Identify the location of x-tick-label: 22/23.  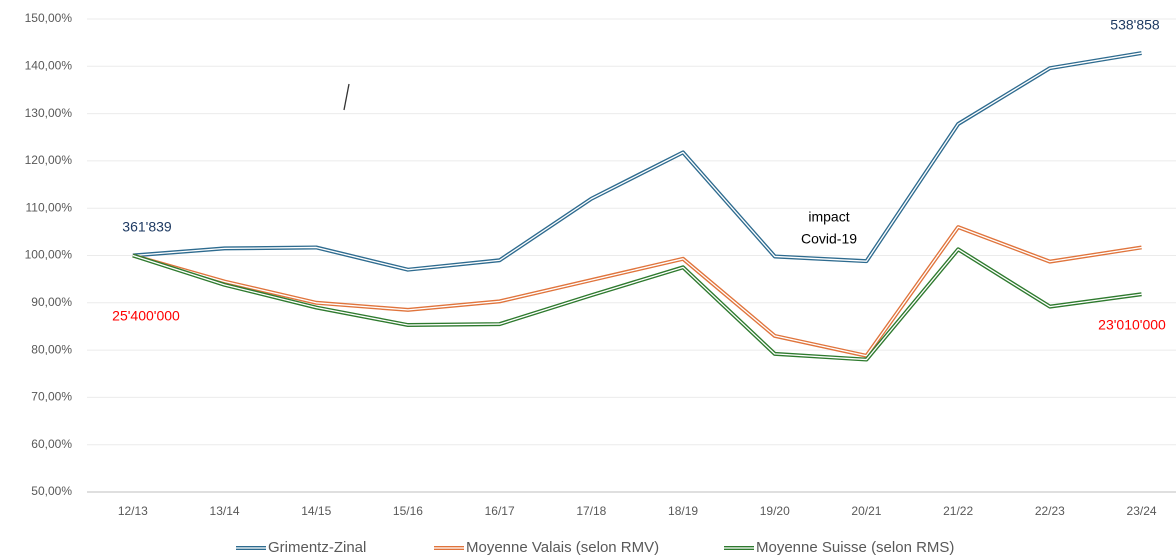
(1050, 511).